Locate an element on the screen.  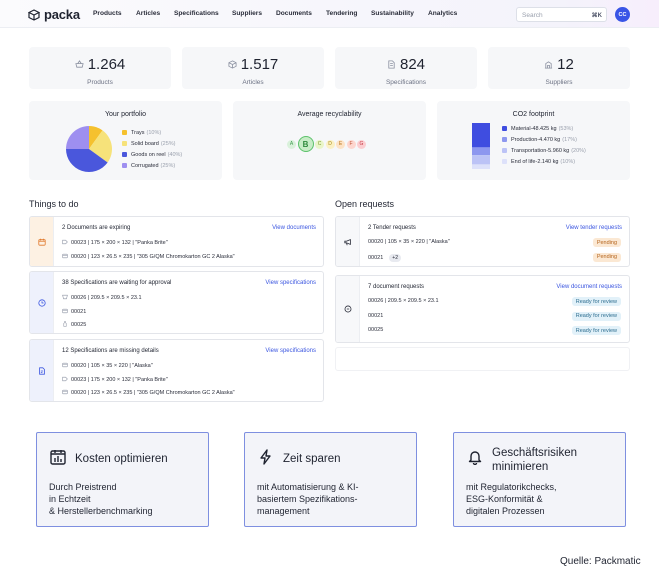
calendar-alert-icon is located at coordinates (41, 242).